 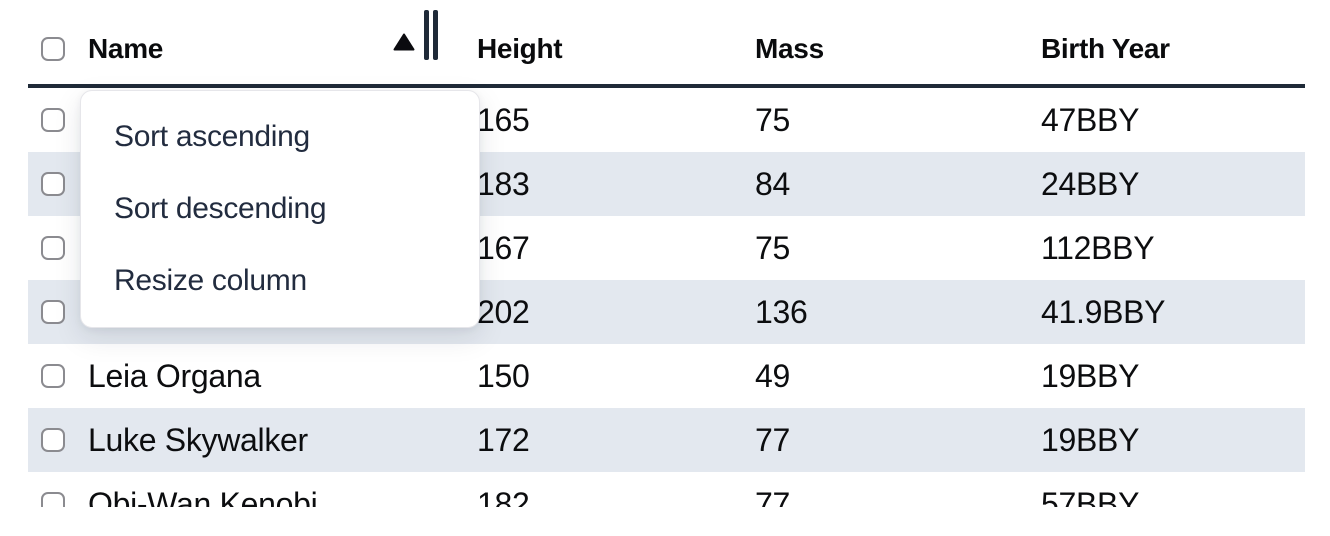 What do you see at coordinates (1090, 119) in the screenshot?
I see `cell-birth-year: 47BBY` at bounding box center [1090, 119].